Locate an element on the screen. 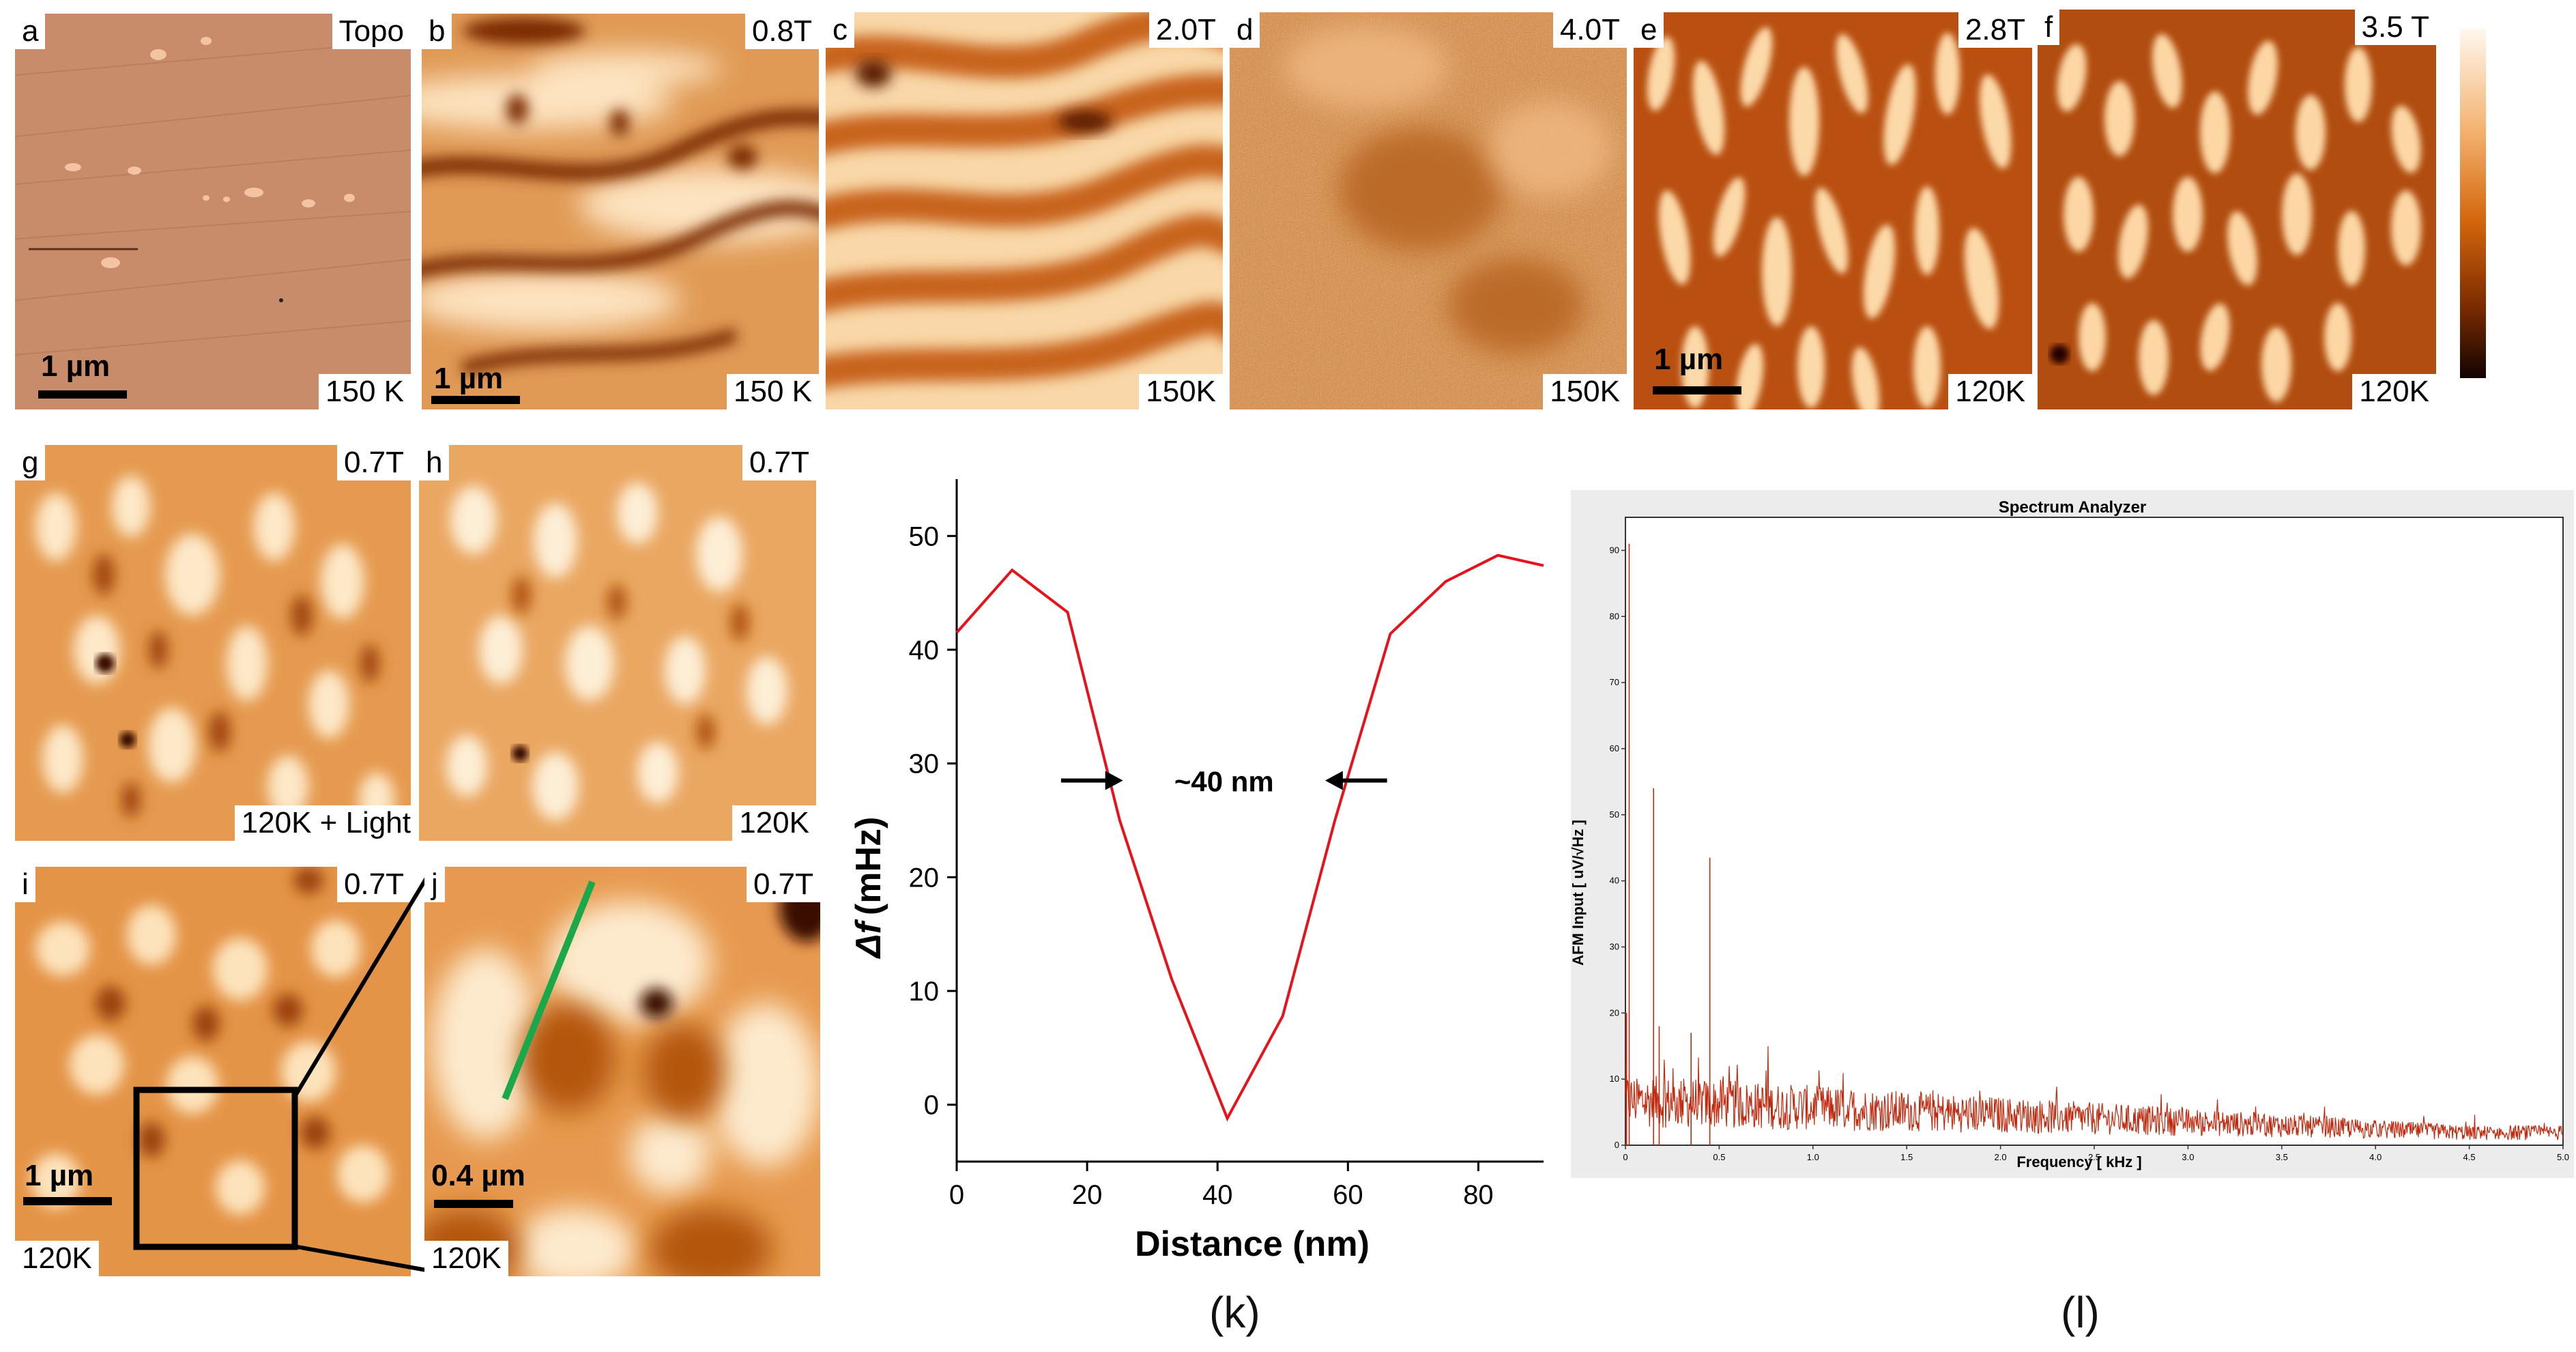 Image resolution: width=2576 pixels, height=1352 pixels. caption-k: (k) is located at coordinates (1234, 1312).